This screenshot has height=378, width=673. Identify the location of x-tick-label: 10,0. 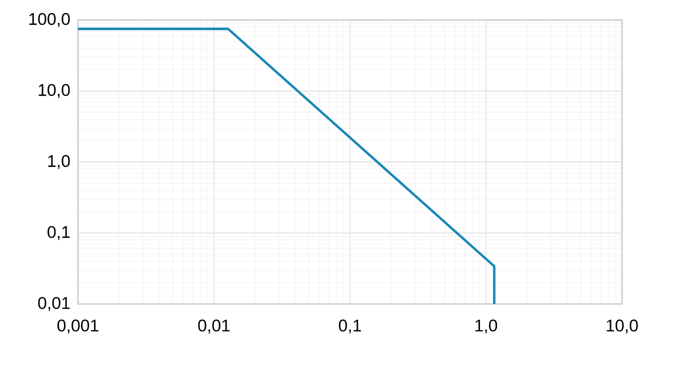
(622, 327).